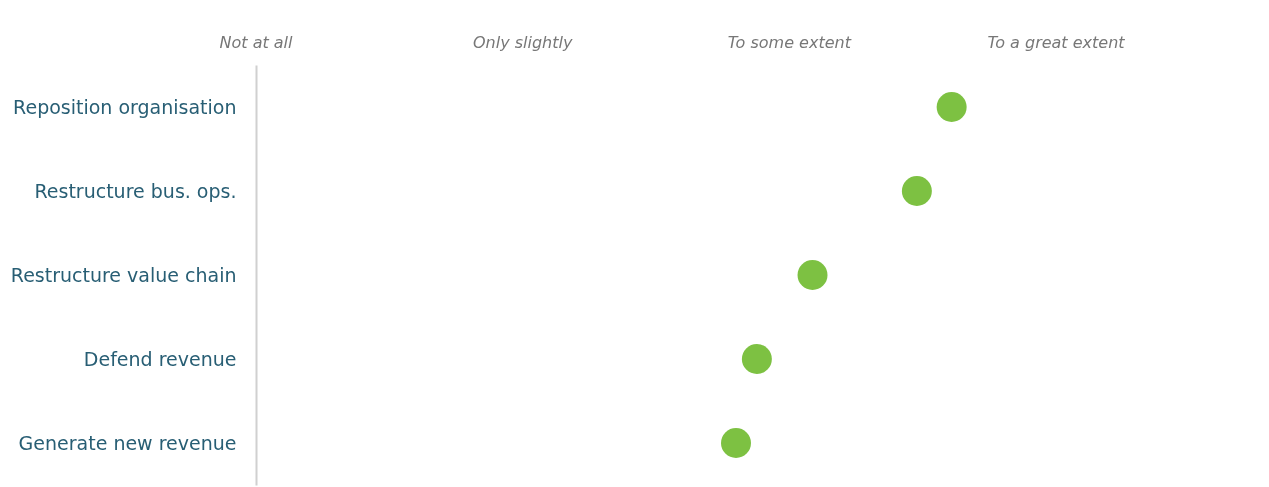 The height and width of the screenshot is (487, 1269). I want to click on y-tick-label: Generate new revenue, so click(127, 442).